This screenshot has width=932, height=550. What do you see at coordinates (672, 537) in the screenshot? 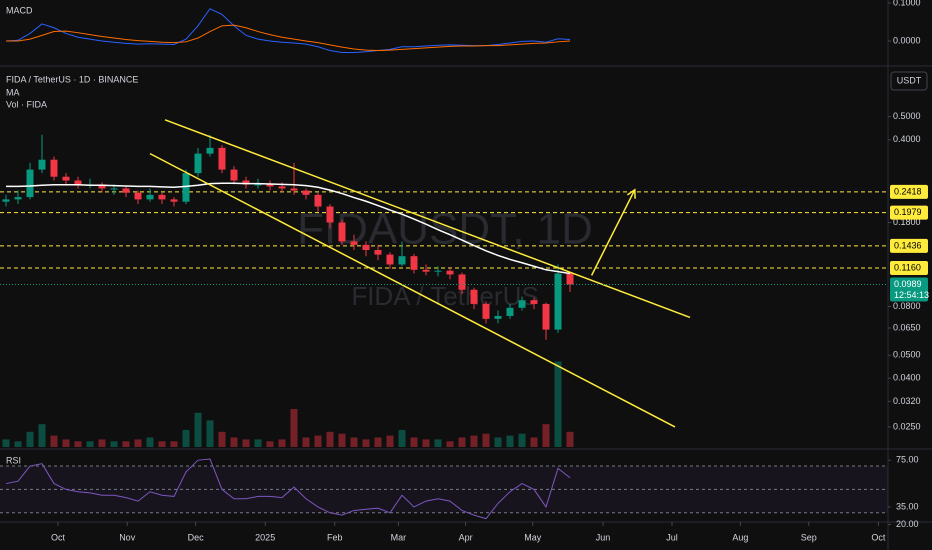
I see `x-tick-label: Jul` at bounding box center [672, 537].